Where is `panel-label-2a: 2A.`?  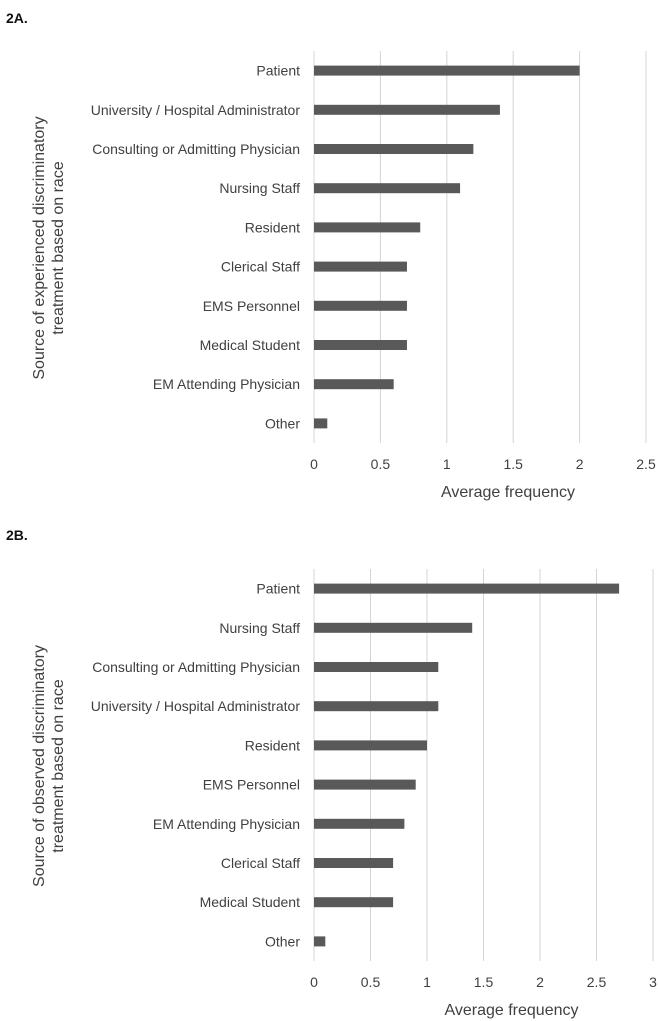 panel-label-2a: 2A. is located at coordinates (17, 18).